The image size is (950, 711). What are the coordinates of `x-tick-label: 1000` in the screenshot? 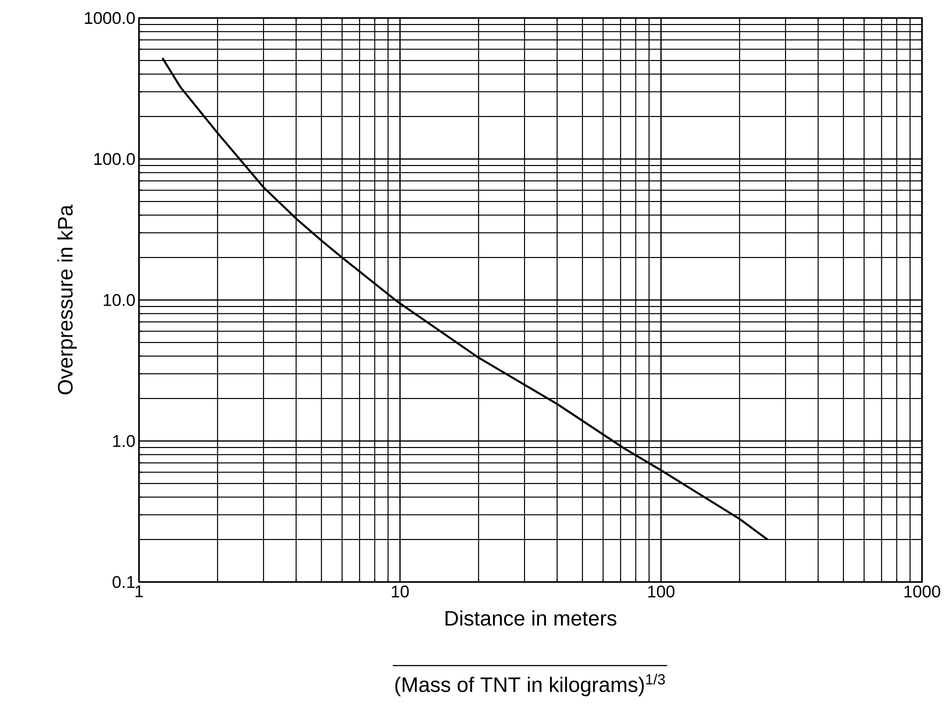 It's located at (922, 592).